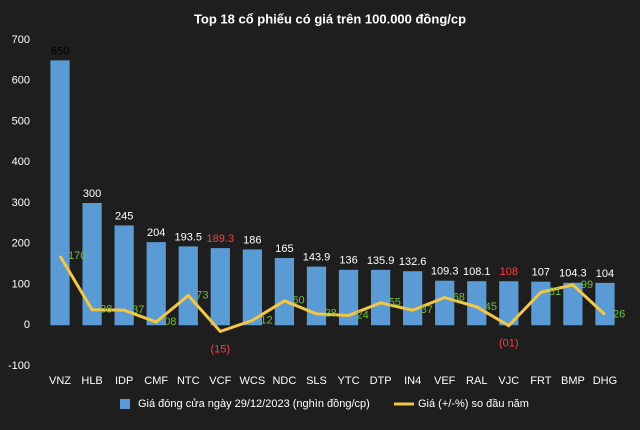 This screenshot has width=640, height=430. What do you see at coordinates (381, 381) in the screenshot?
I see `x-tick-label: DTP` at bounding box center [381, 381].